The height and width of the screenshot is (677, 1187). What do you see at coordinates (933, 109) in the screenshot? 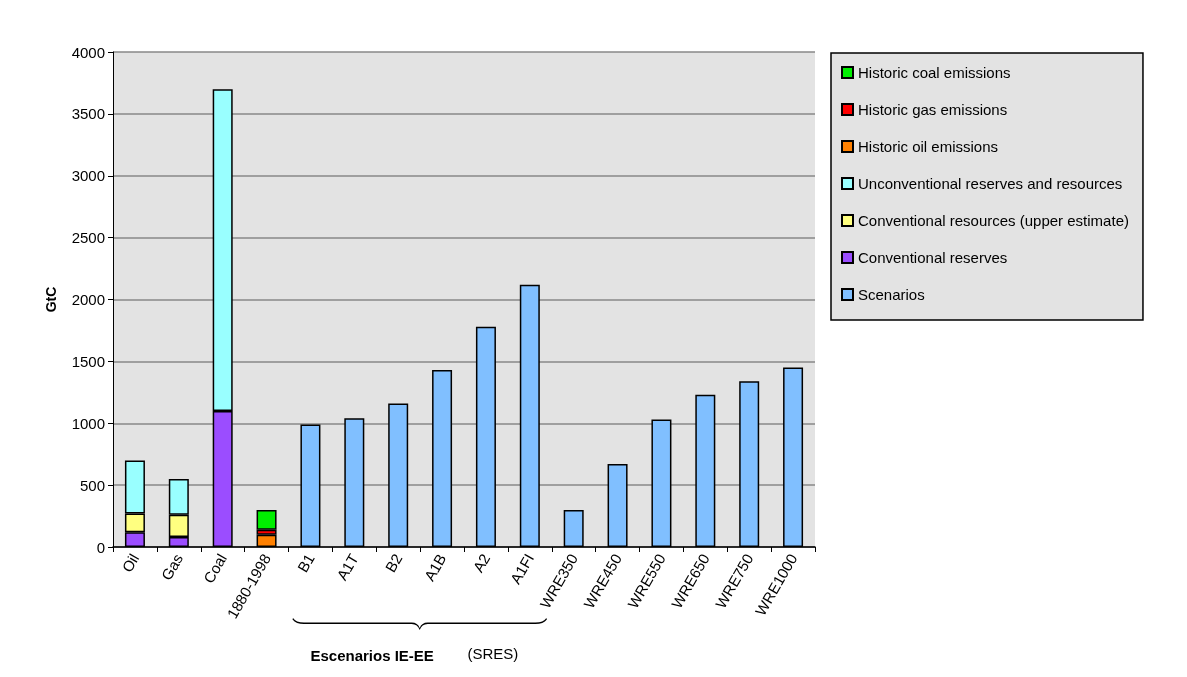
I see `legend-label: Historic gas emissions` at bounding box center [933, 109].